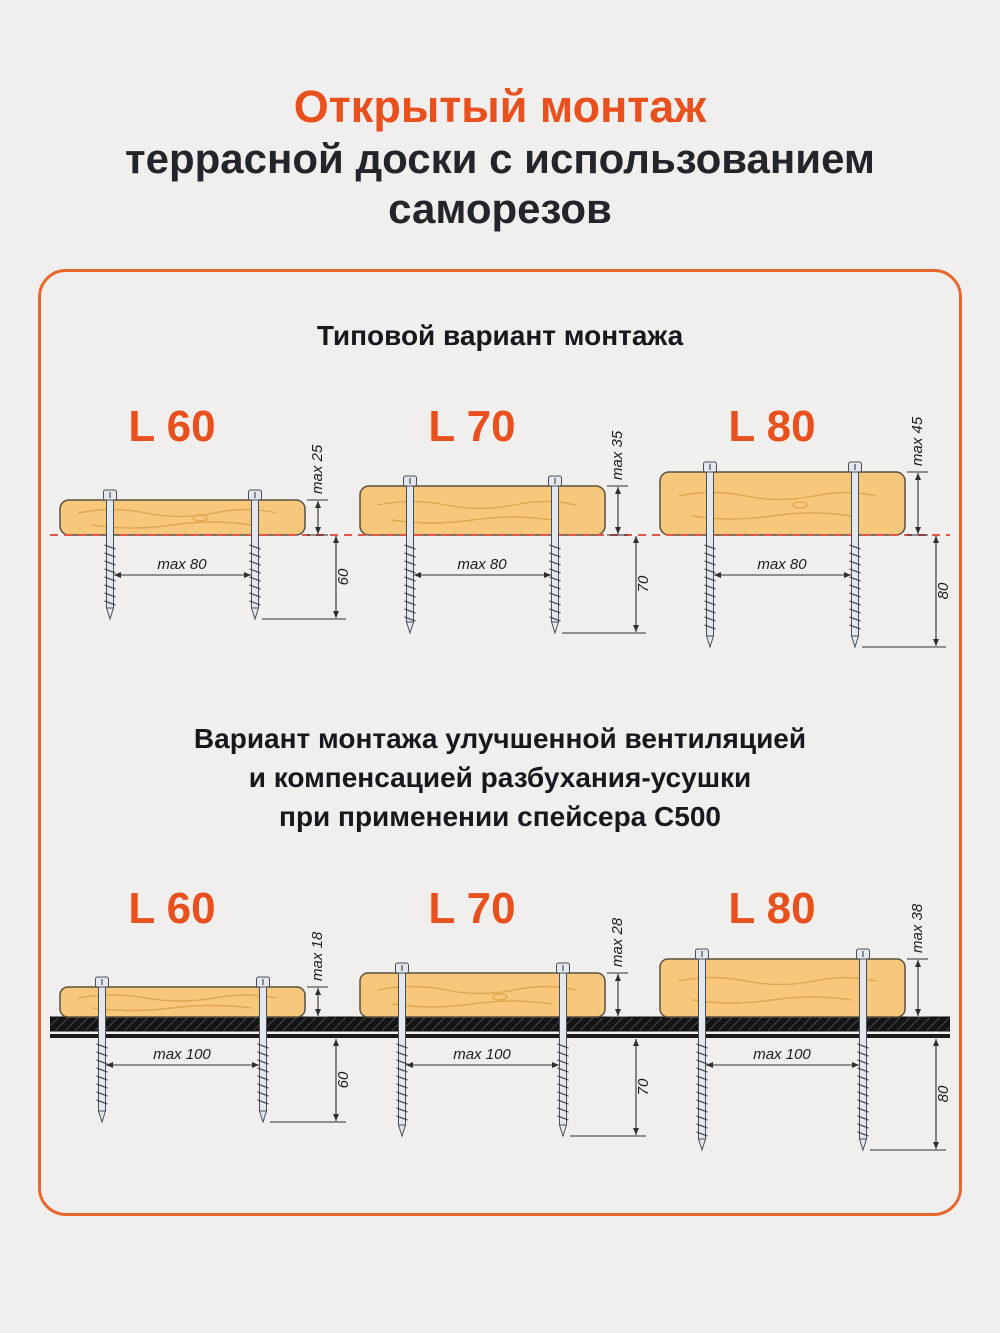 Image resolution: width=1000 pixels, height=1333 pixels. I want to click on s2-dimensions-l80: max 38 max 100 80, so click(828, 1026).